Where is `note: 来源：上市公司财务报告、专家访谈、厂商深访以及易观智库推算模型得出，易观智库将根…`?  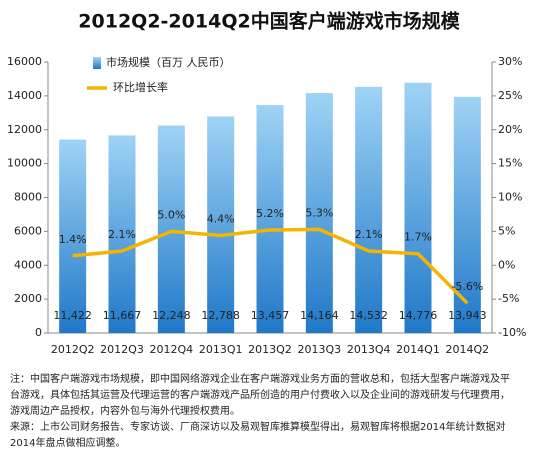
note: 来源：上市公司财务报告、专家访谈、厂商深访以及易观智库推算模型得出，易观智库将根… is located at coordinates (258, 435).